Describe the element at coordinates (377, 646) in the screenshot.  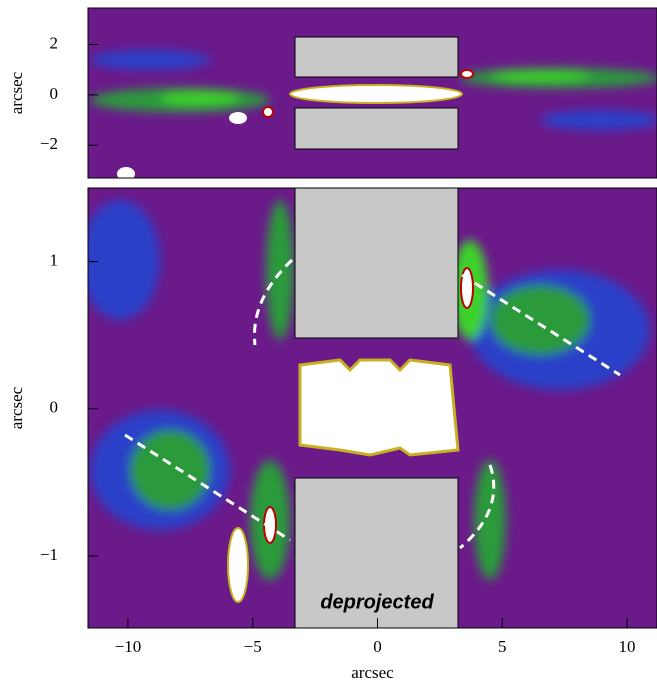
I see `x-tick-label: 0` at that location.